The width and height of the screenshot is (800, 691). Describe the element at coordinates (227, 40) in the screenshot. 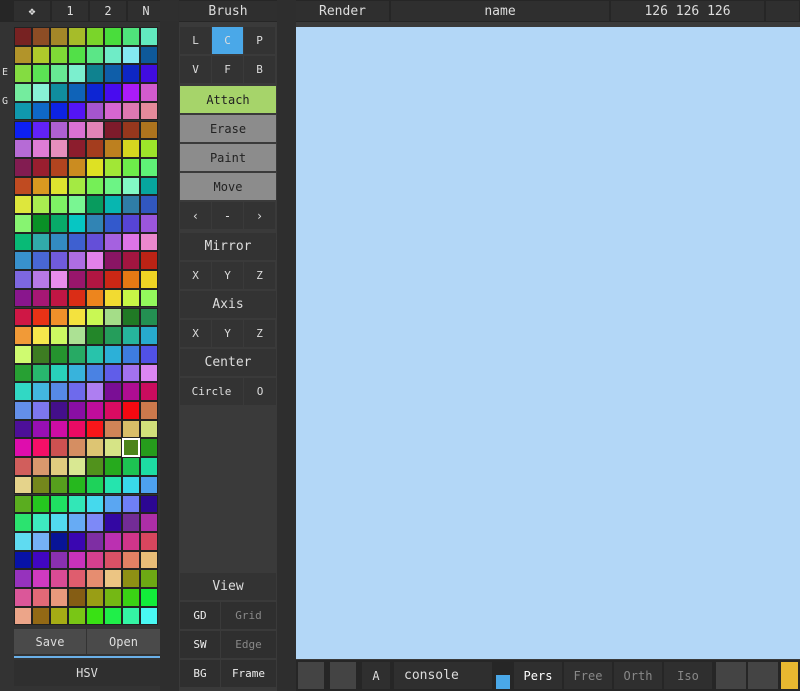

I see `mode-button: C` at that location.